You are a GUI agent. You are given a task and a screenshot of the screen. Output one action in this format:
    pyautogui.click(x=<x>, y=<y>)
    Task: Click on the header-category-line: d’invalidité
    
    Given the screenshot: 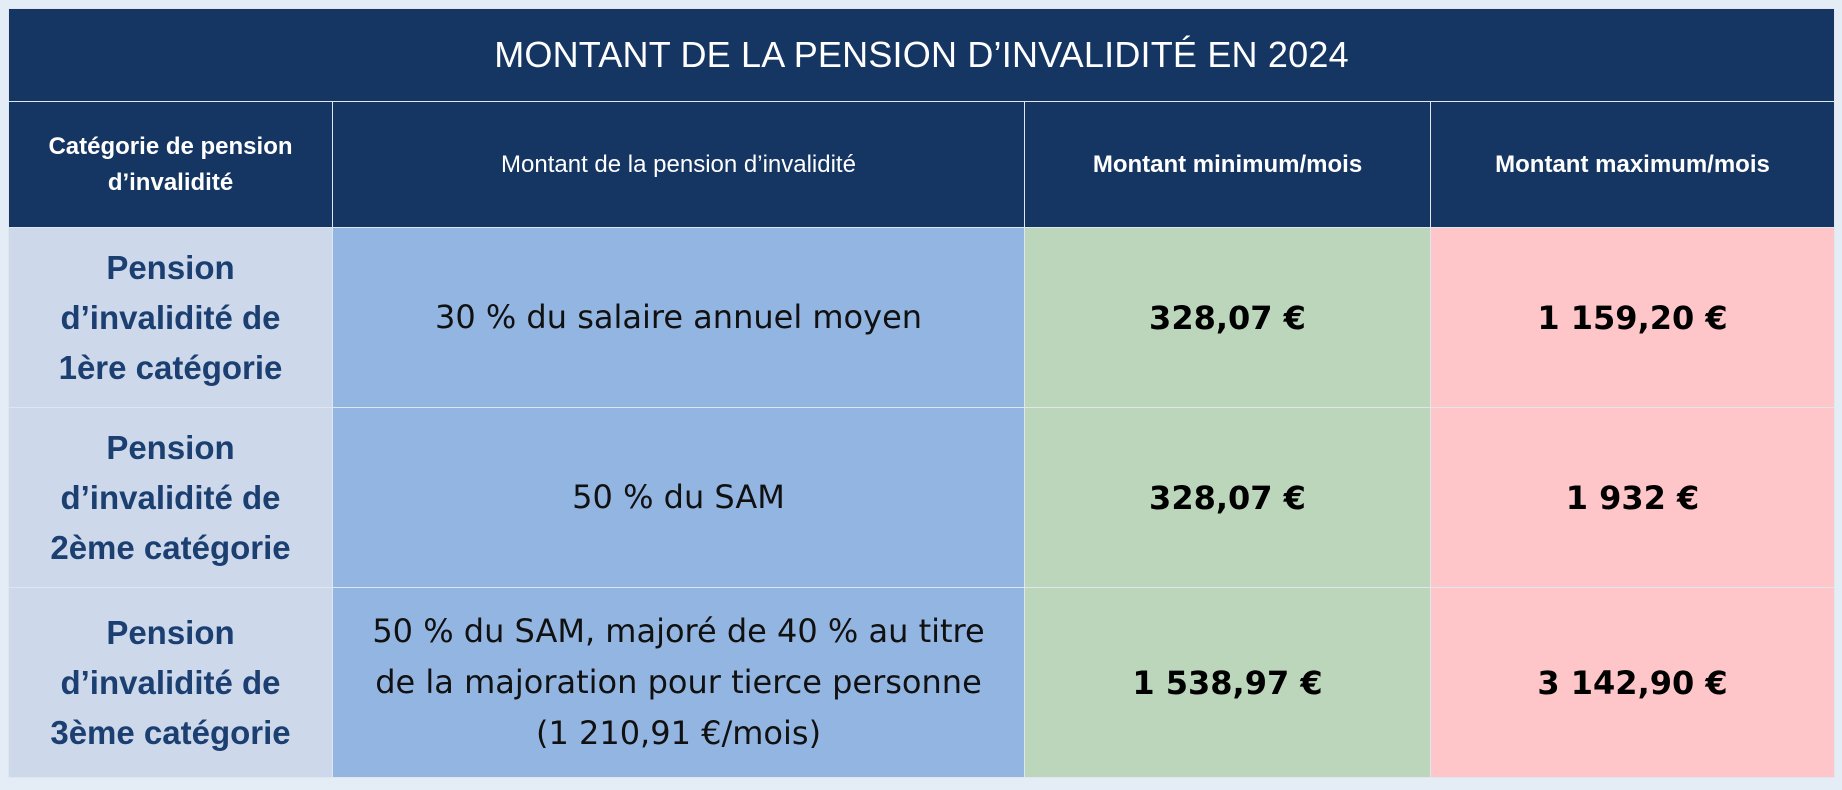 What is the action you would take?
    pyautogui.click(x=170, y=182)
    